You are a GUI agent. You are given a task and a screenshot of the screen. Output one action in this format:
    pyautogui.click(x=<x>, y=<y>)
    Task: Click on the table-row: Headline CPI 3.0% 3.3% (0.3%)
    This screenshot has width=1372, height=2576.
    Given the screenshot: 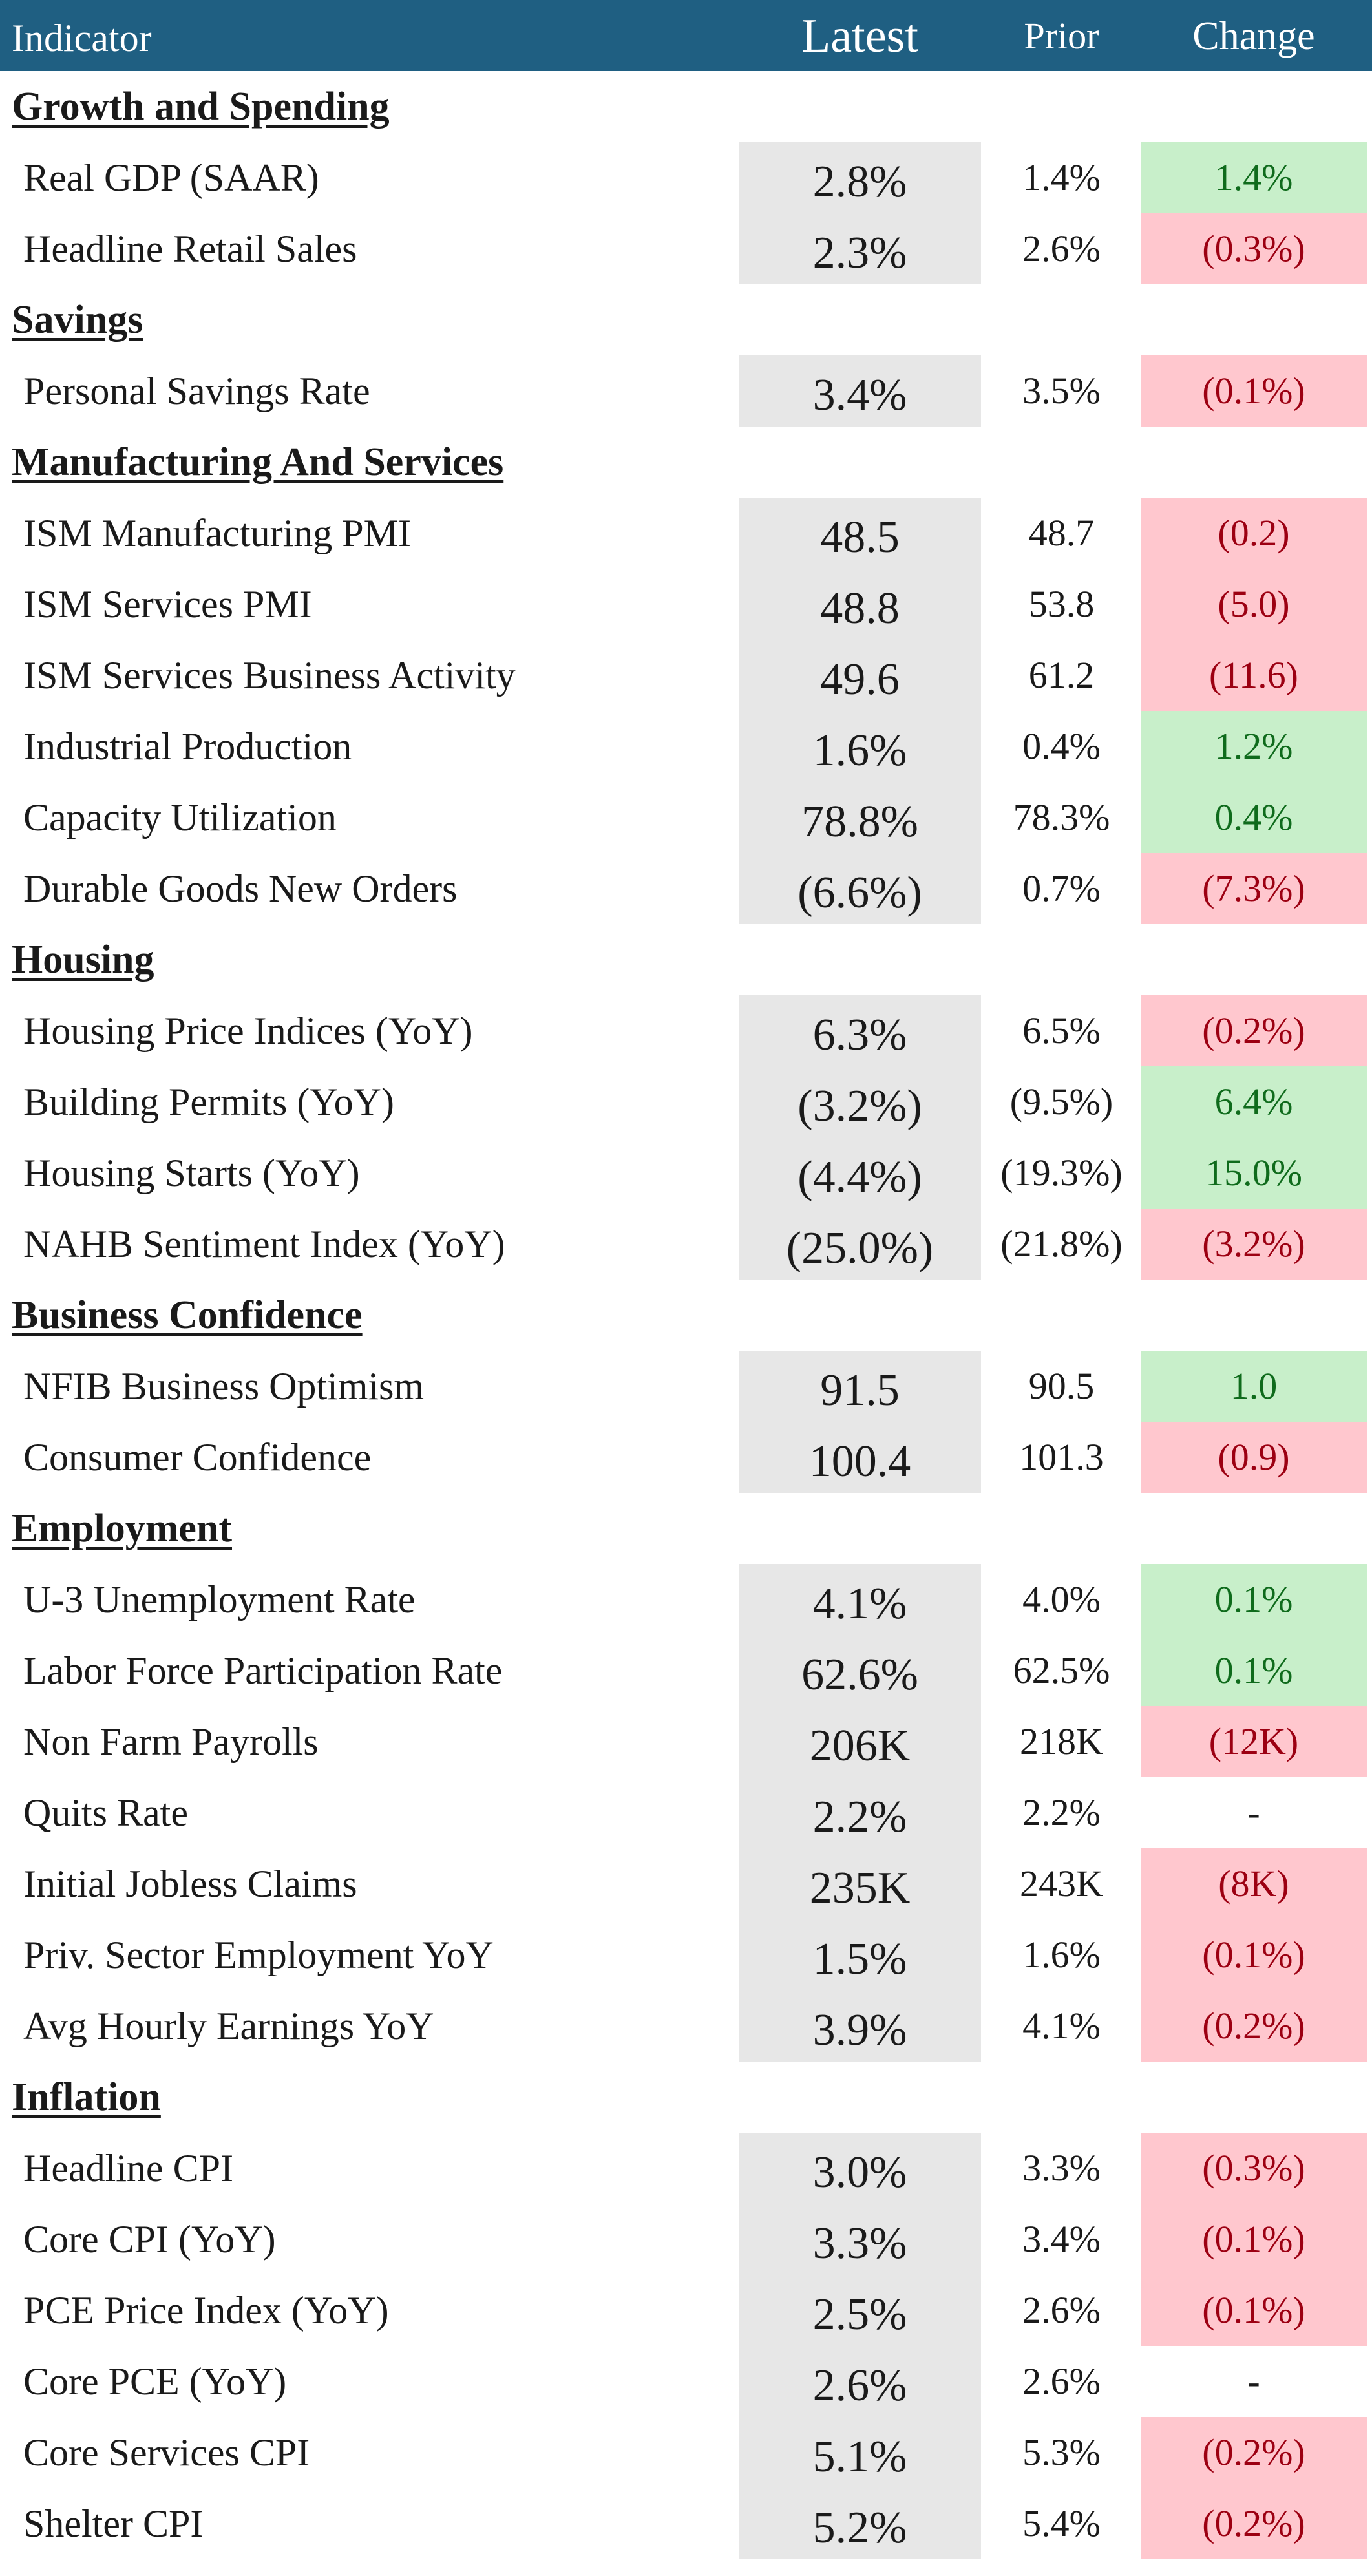 What is the action you would take?
    pyautogui.click(x=686, y=2168)
    